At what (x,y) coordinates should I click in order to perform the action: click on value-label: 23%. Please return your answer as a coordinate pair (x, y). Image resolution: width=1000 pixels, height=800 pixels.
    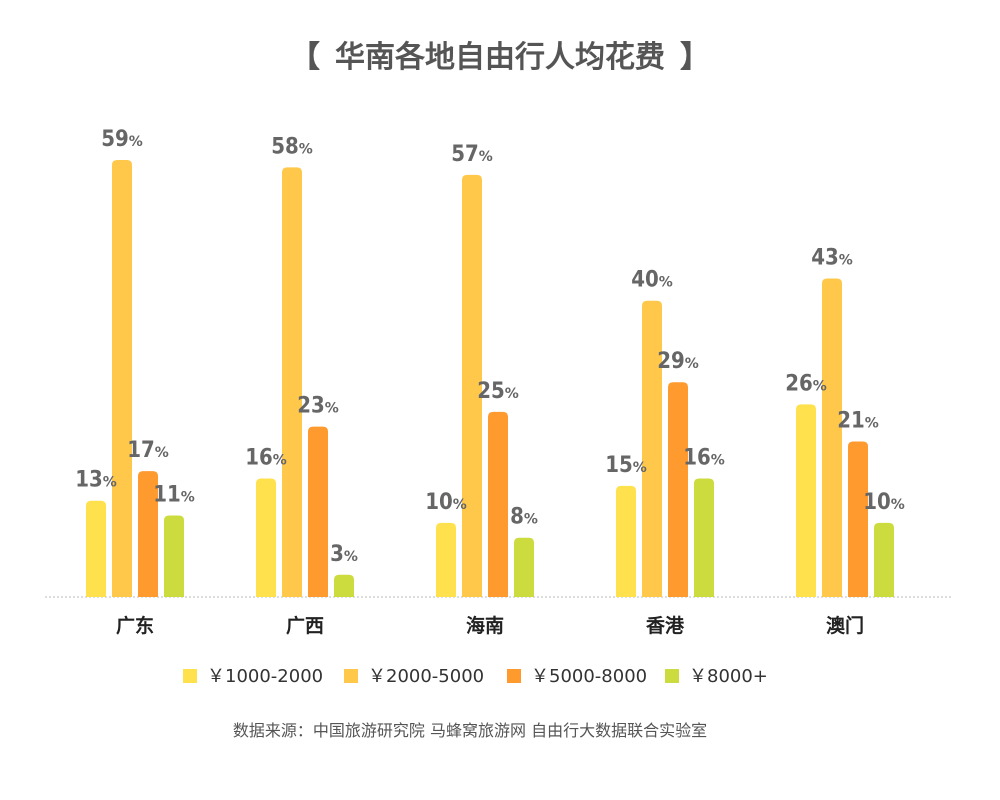
    Looking at the image, I should click on (318, 406).